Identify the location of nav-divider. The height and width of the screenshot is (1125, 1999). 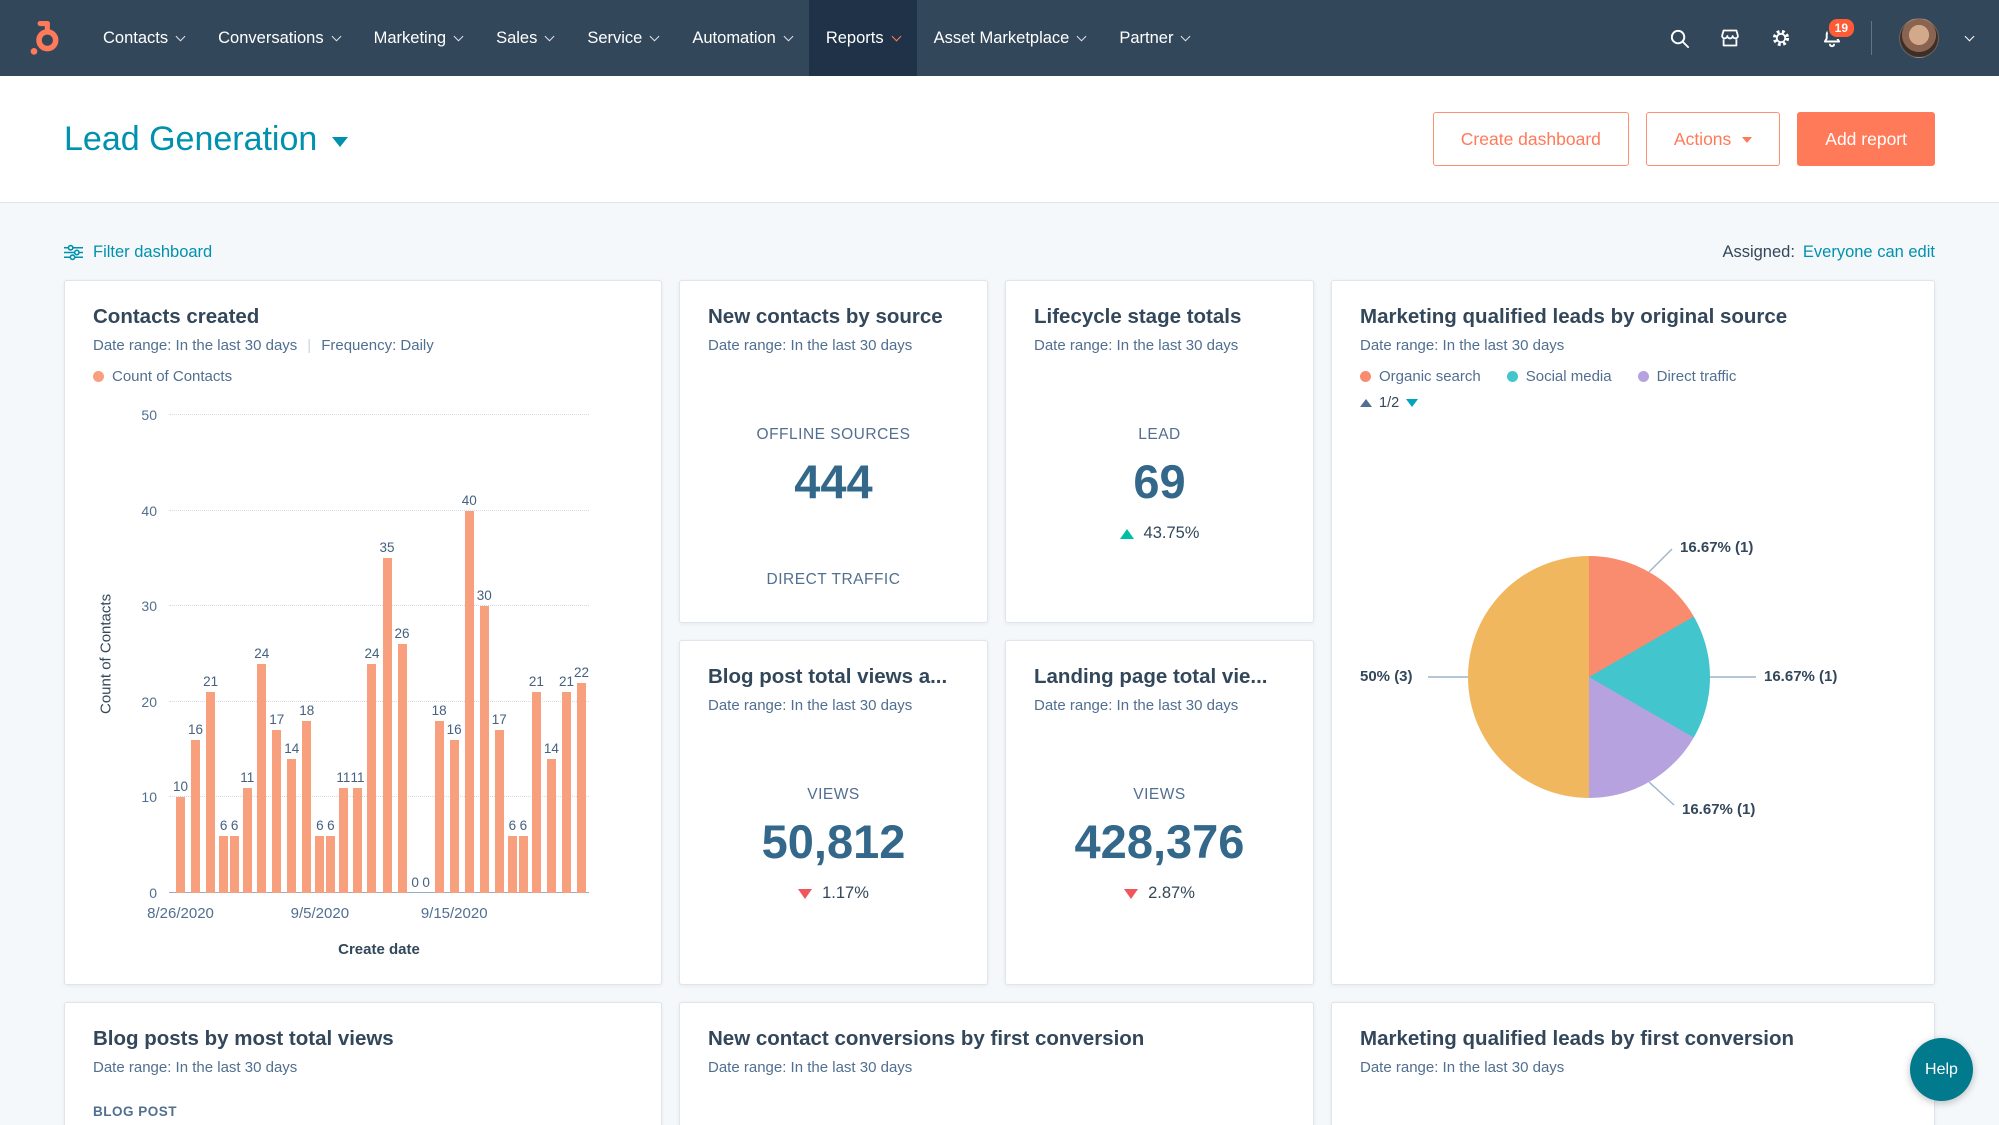
(1871, 38).